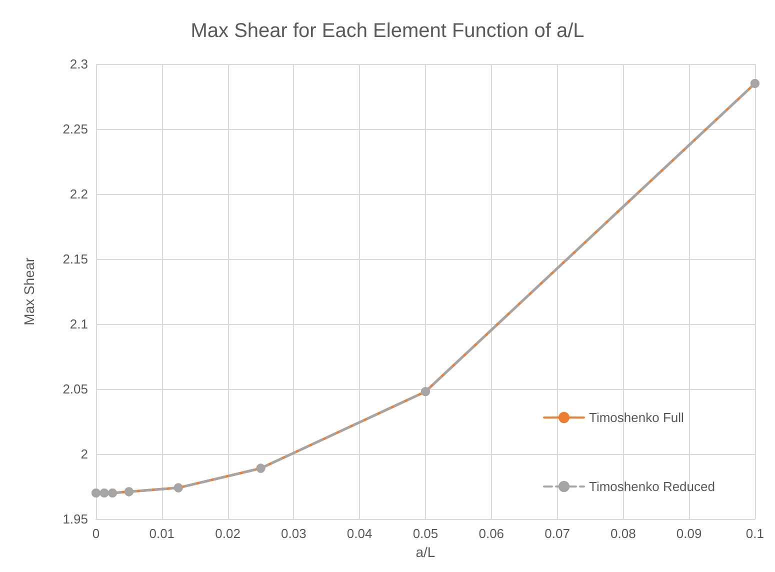  What do you see at coordinates (425, 533) in the screenshot?
I see `x-tick-label: 0.05` at bounding box center [425, 533].